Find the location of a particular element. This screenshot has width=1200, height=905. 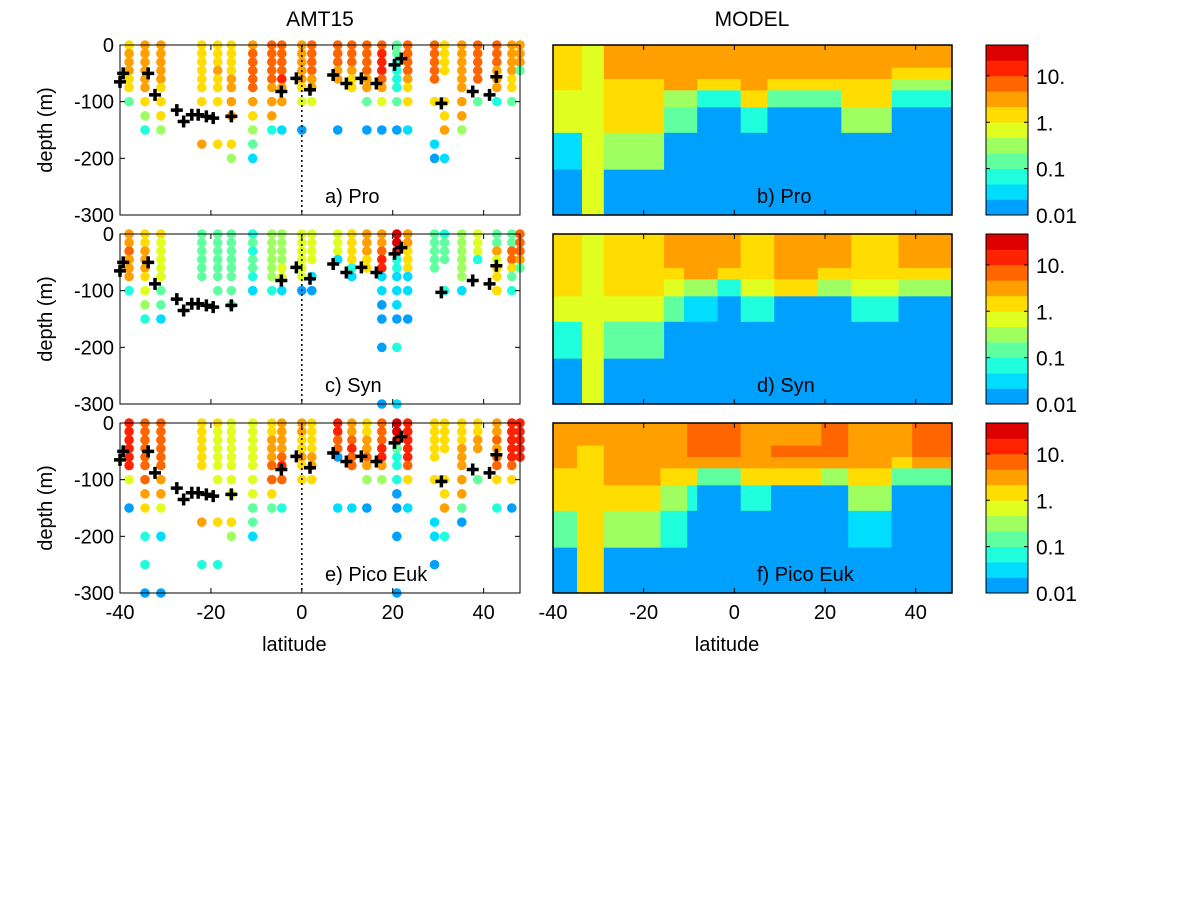

x-tick-label: 0 is located at coordinates (301, 613).